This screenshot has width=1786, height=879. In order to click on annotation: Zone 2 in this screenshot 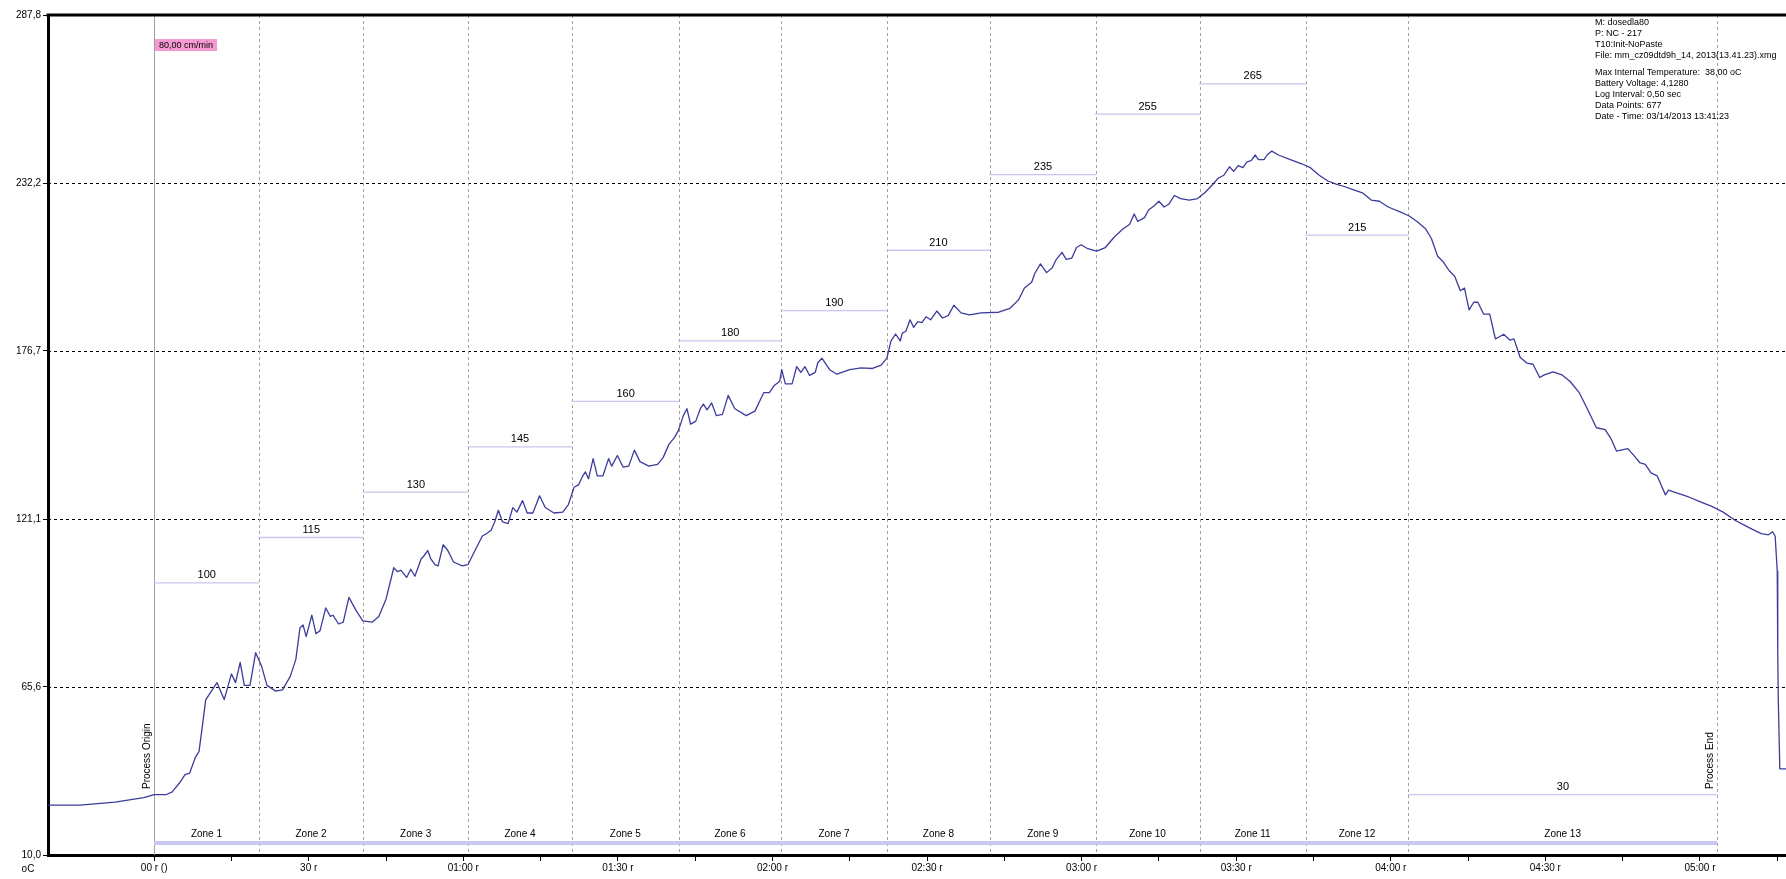, I will do `click(311, 833)`.